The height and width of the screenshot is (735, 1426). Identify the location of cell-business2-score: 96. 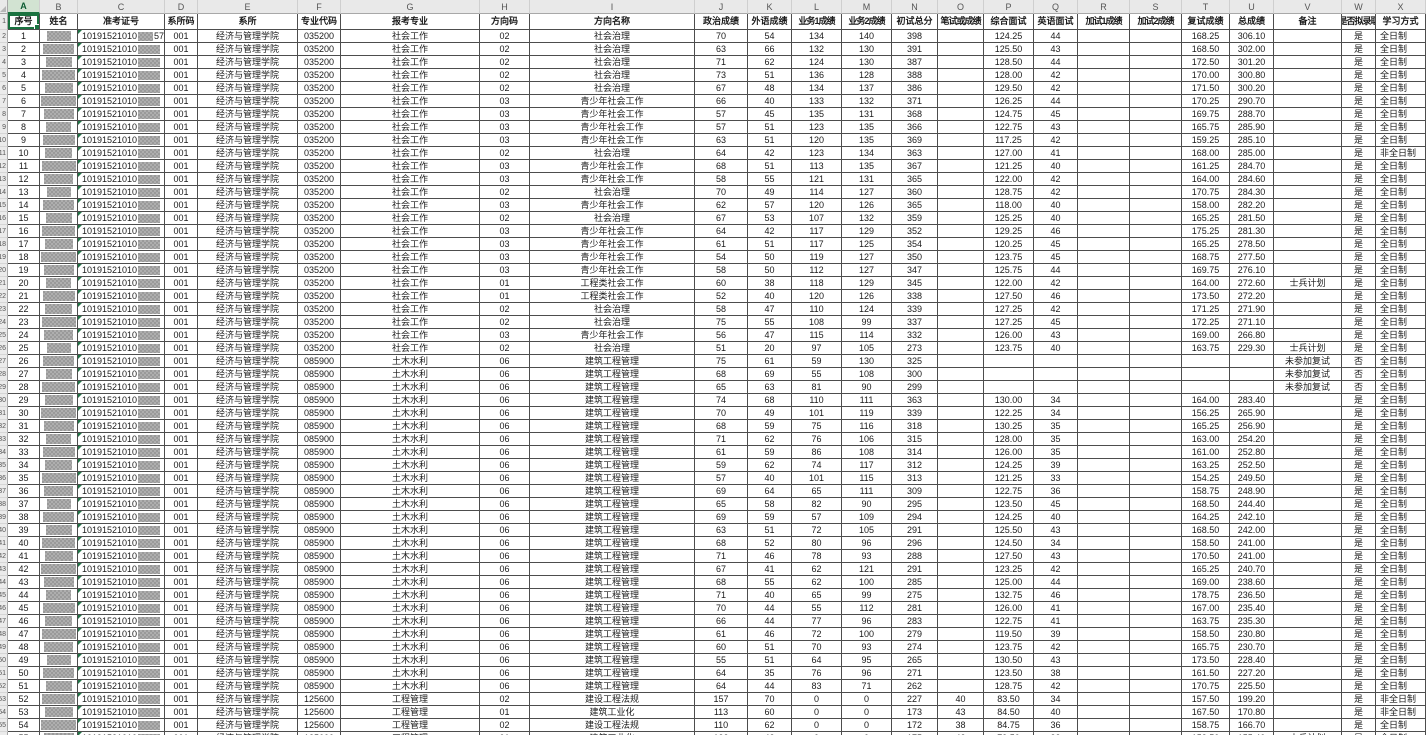
(867, 621).